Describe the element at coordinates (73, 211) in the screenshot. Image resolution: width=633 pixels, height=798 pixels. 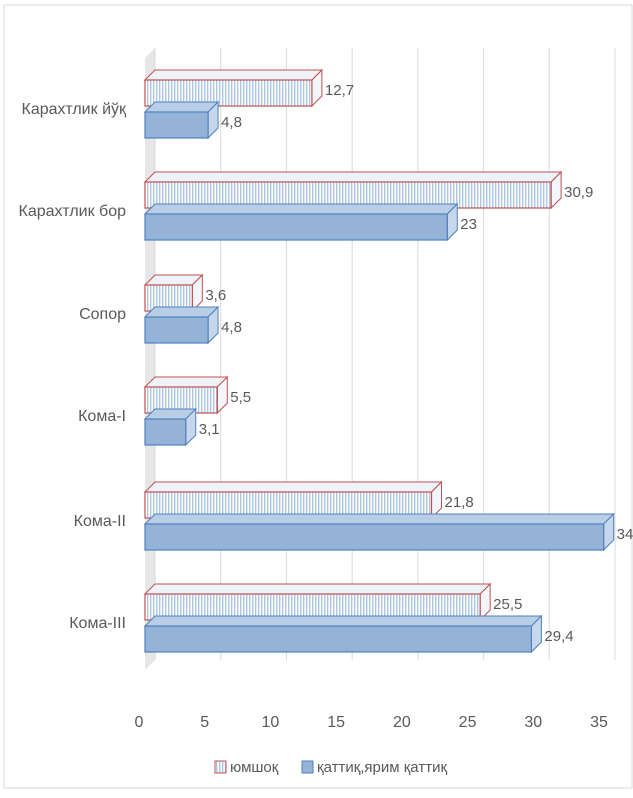
I see `category-label: Карахтлик бор` at that location.